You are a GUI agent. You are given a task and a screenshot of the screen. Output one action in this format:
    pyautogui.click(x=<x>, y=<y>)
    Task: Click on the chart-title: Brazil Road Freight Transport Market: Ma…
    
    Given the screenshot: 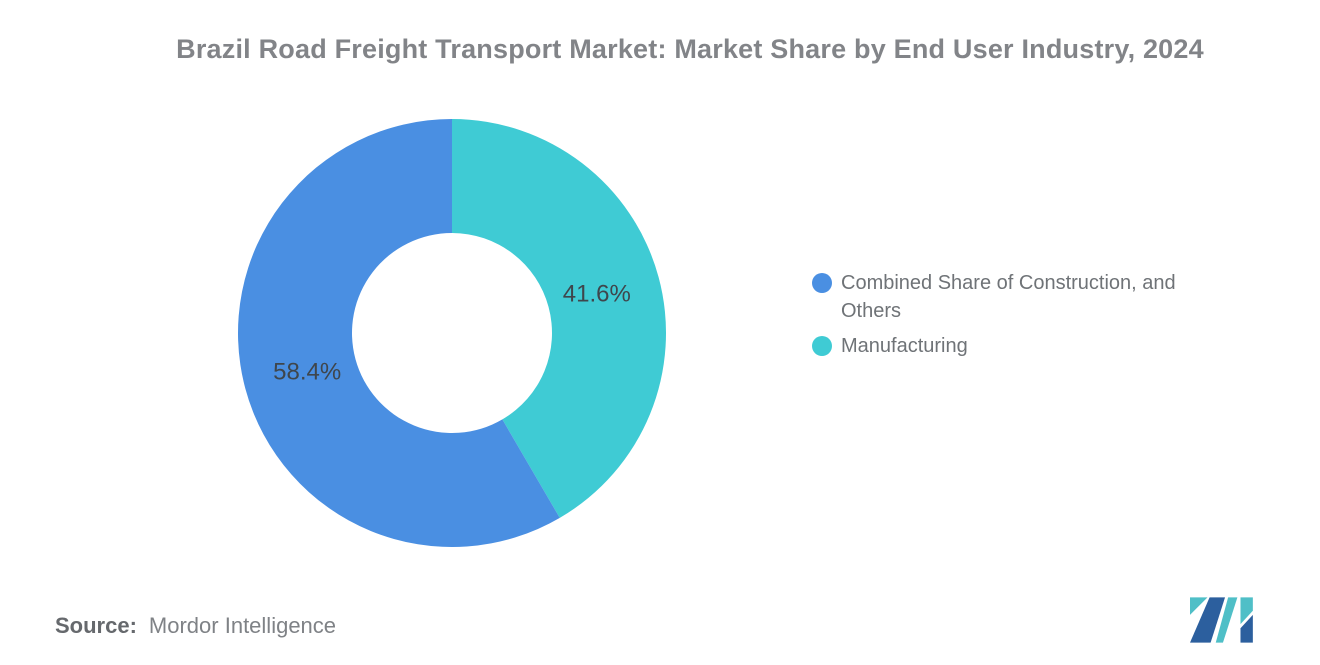 What is the action you would take?
    pyautogui.click(x=690, y=49)
    